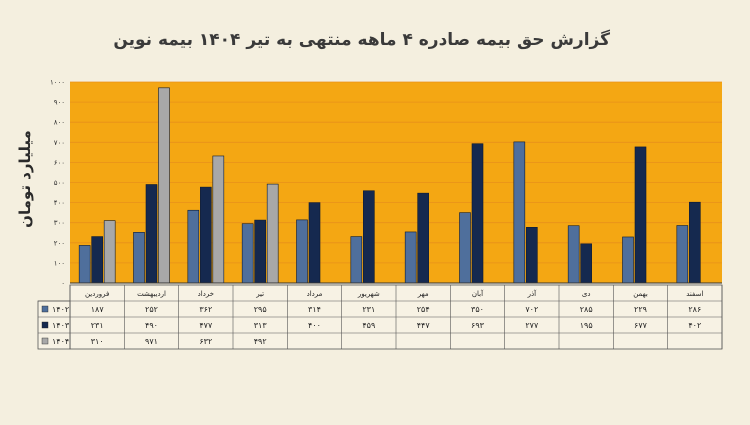  I want to click on data-label: ۲۸۵, so click(586, 309).